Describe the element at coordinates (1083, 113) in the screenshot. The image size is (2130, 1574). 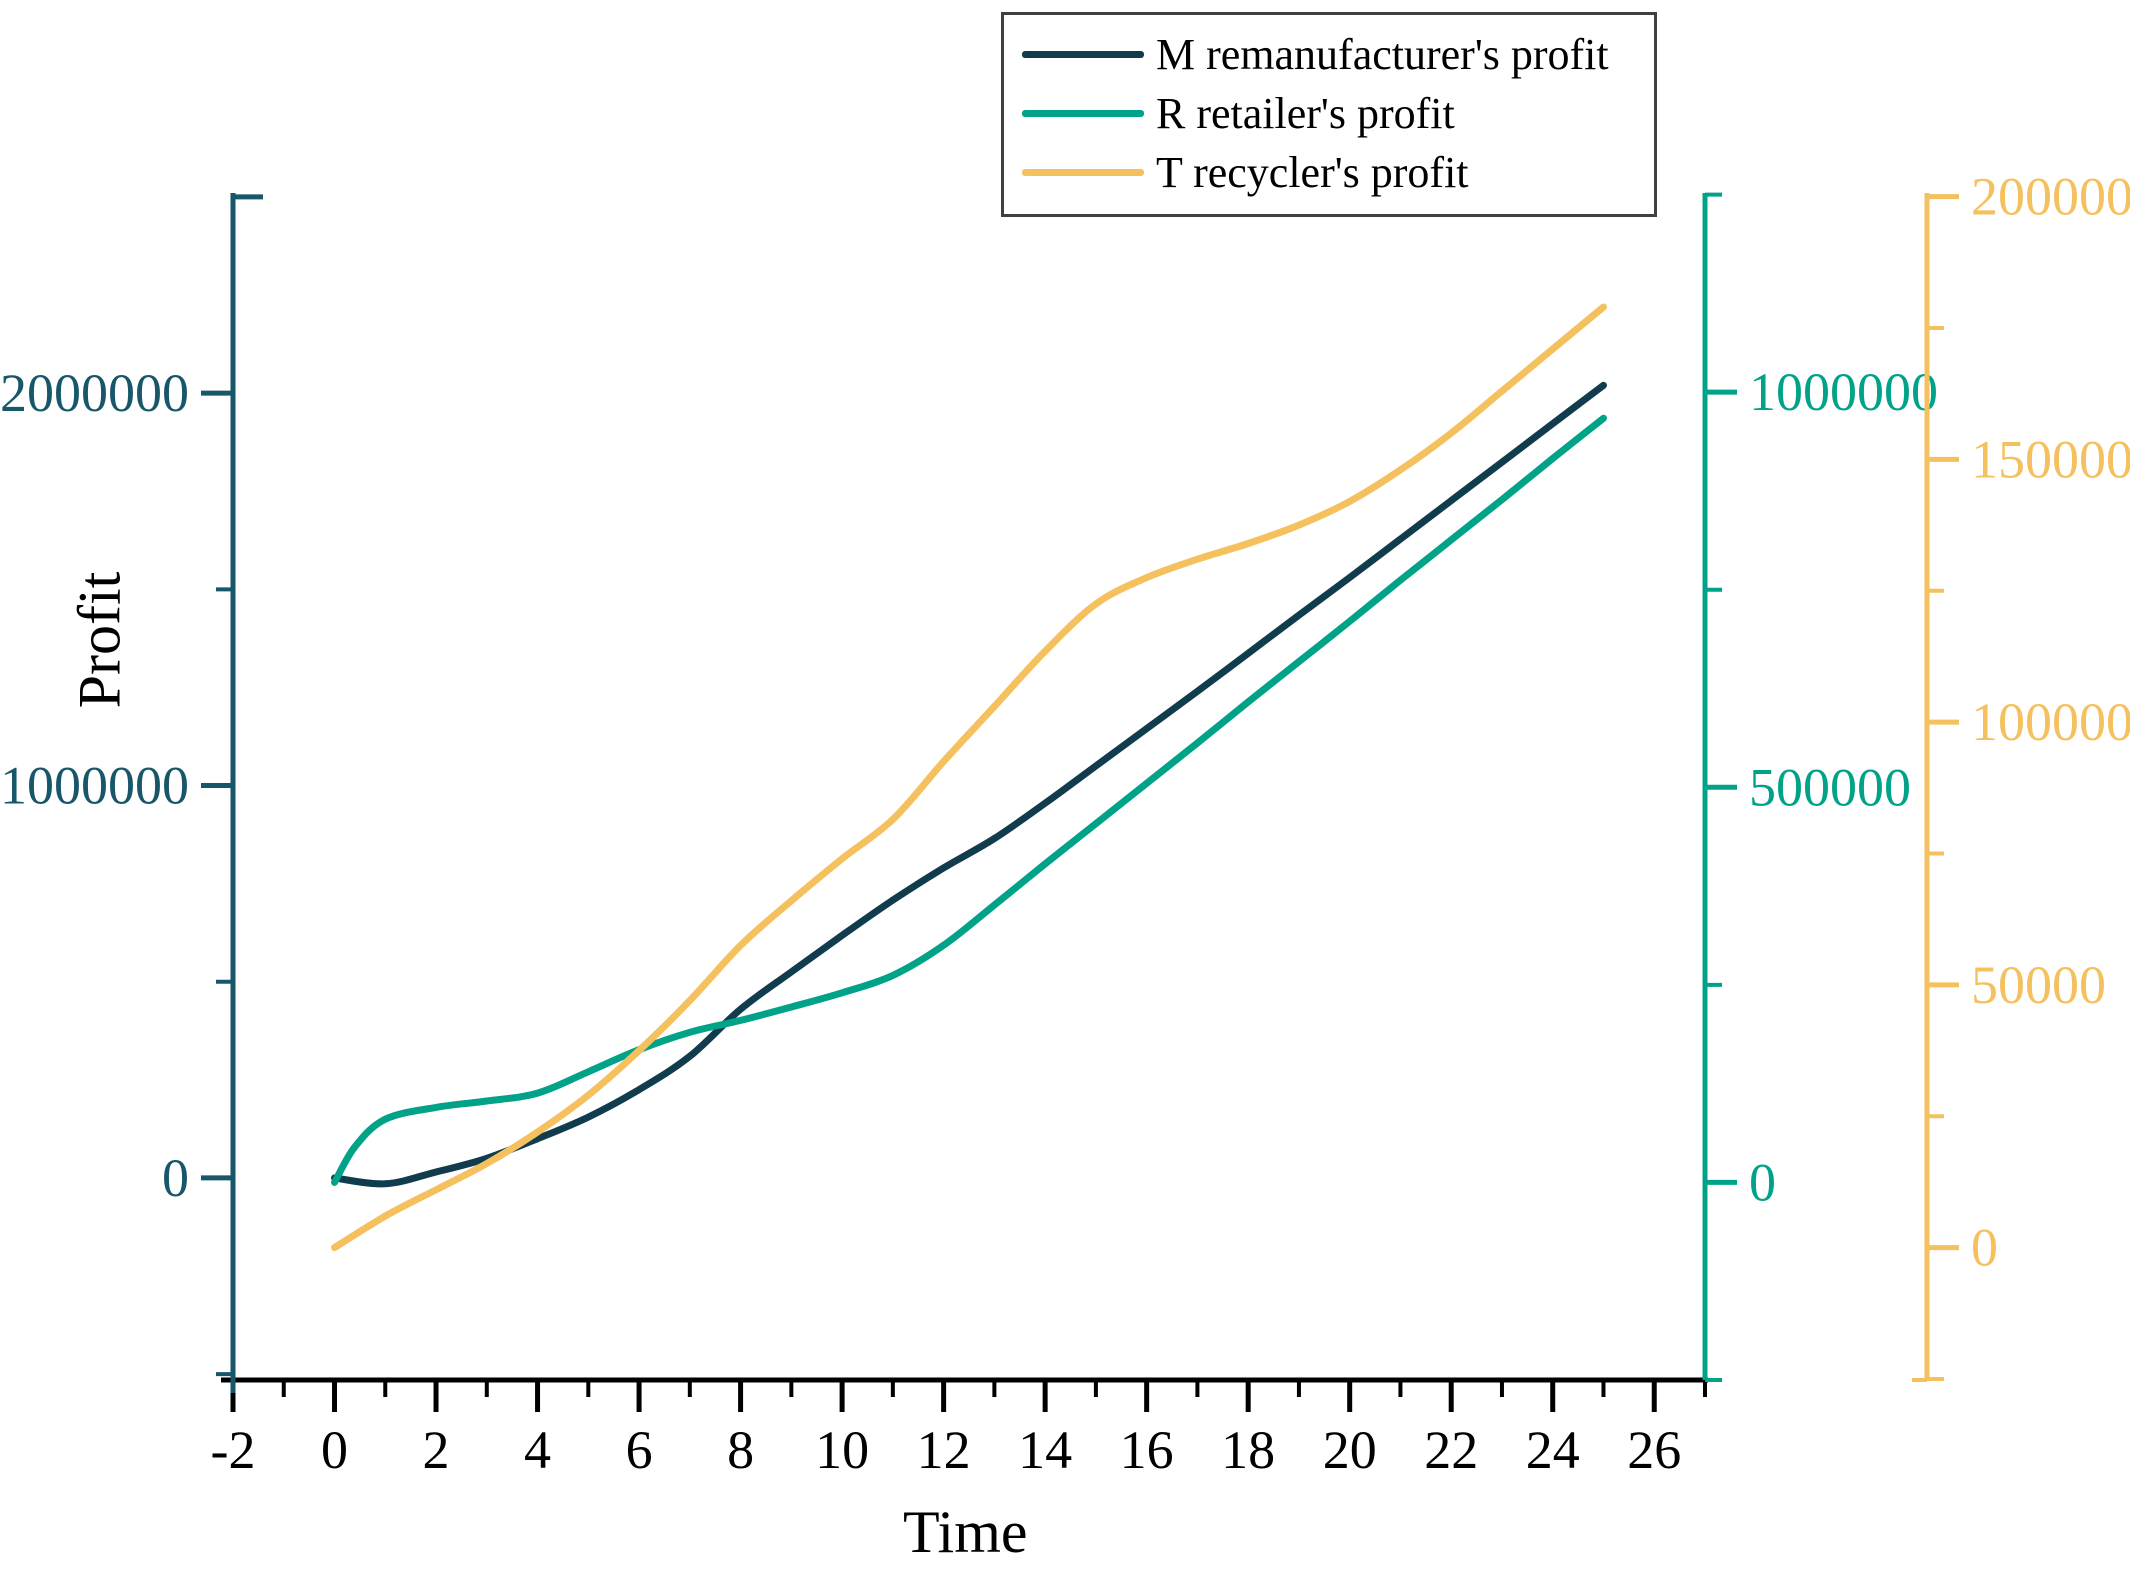
I see `r-series-line-swatch` at that location.